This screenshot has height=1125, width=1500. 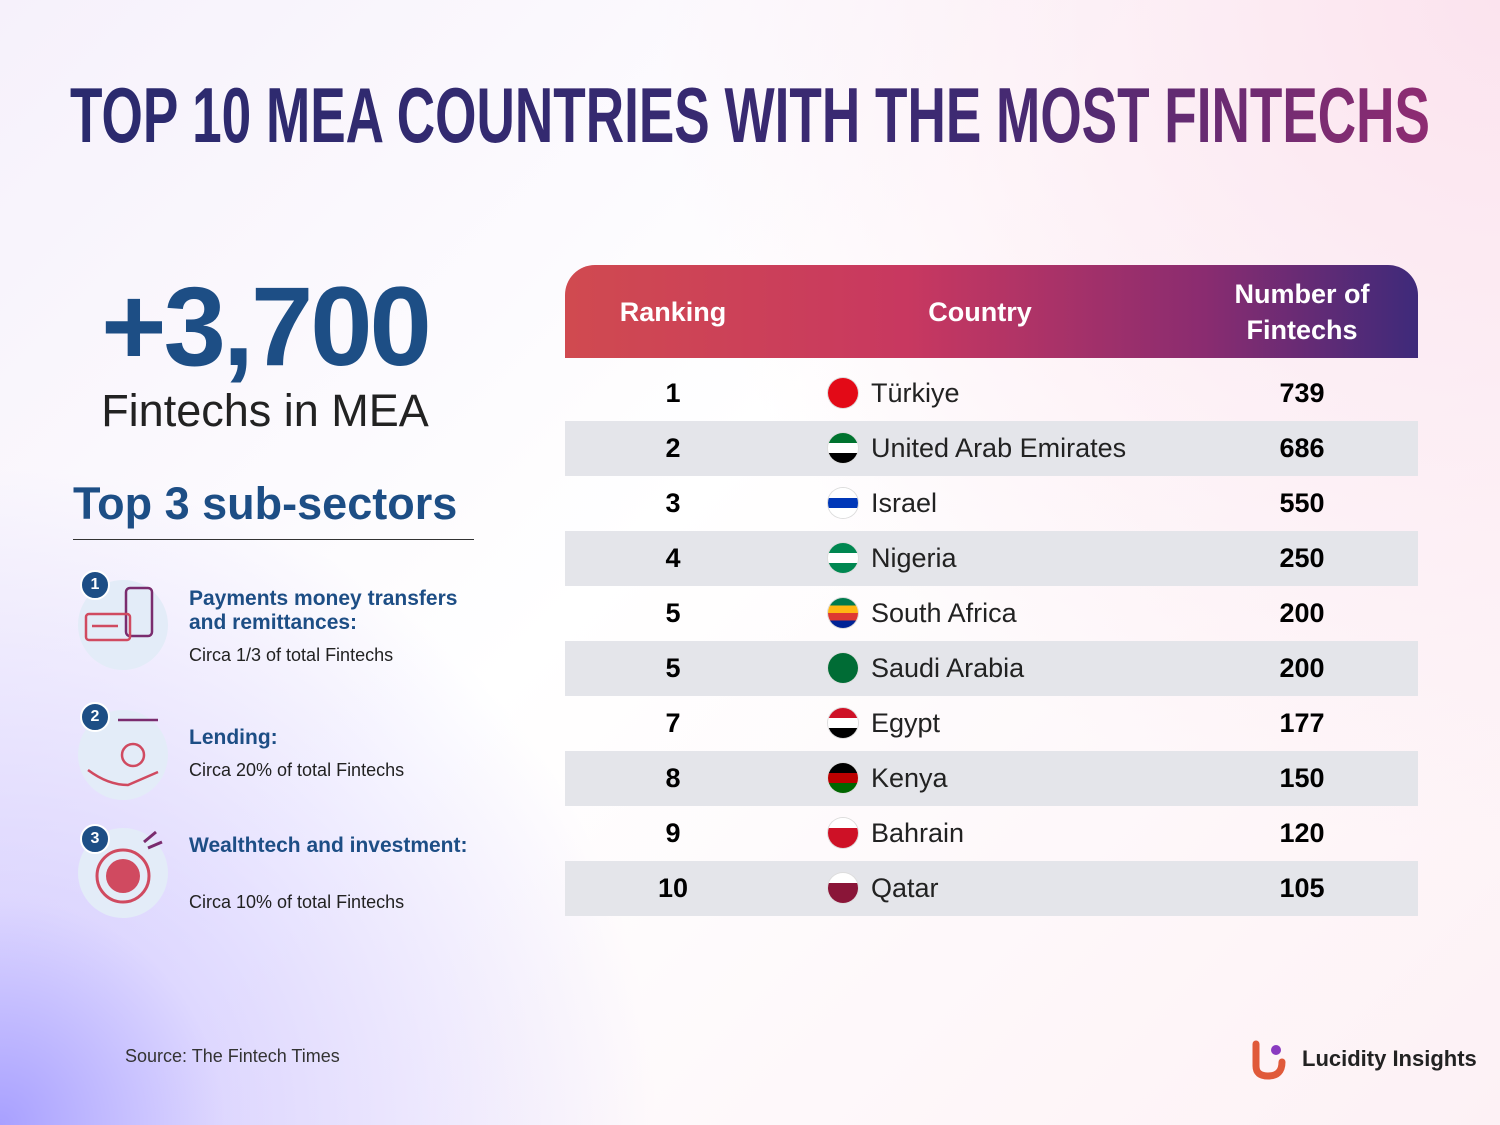 I want to click on country-cell: Saudi Arabia, so click(x=948, y=668).